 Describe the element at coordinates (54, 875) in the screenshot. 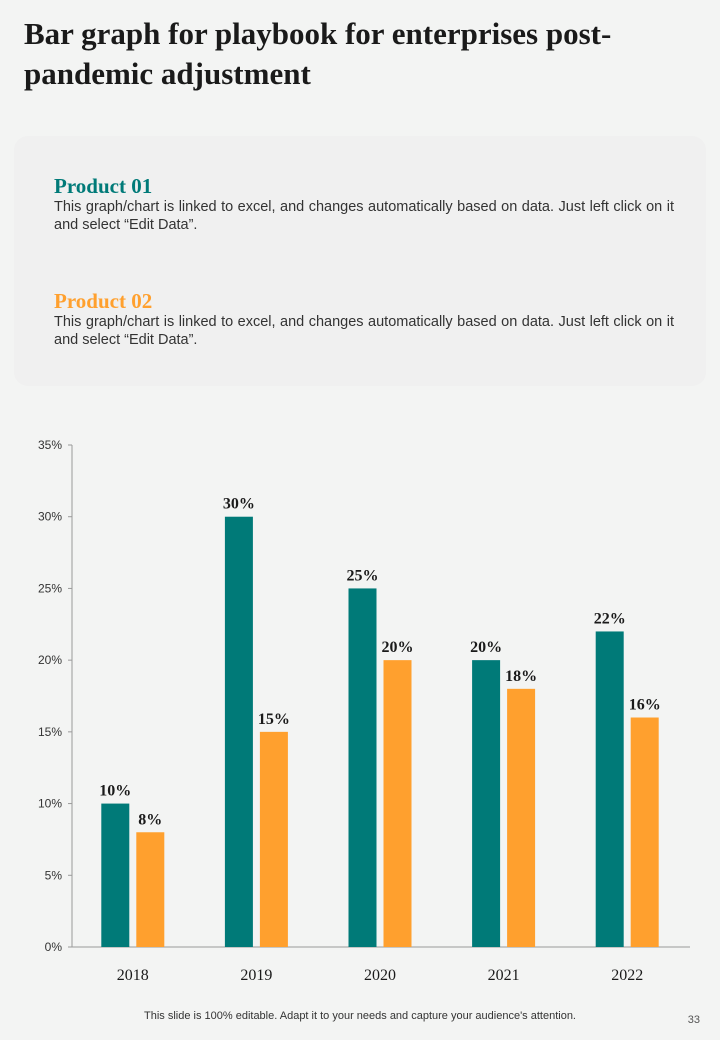

I see `y-tick-label: 5%` at that location.